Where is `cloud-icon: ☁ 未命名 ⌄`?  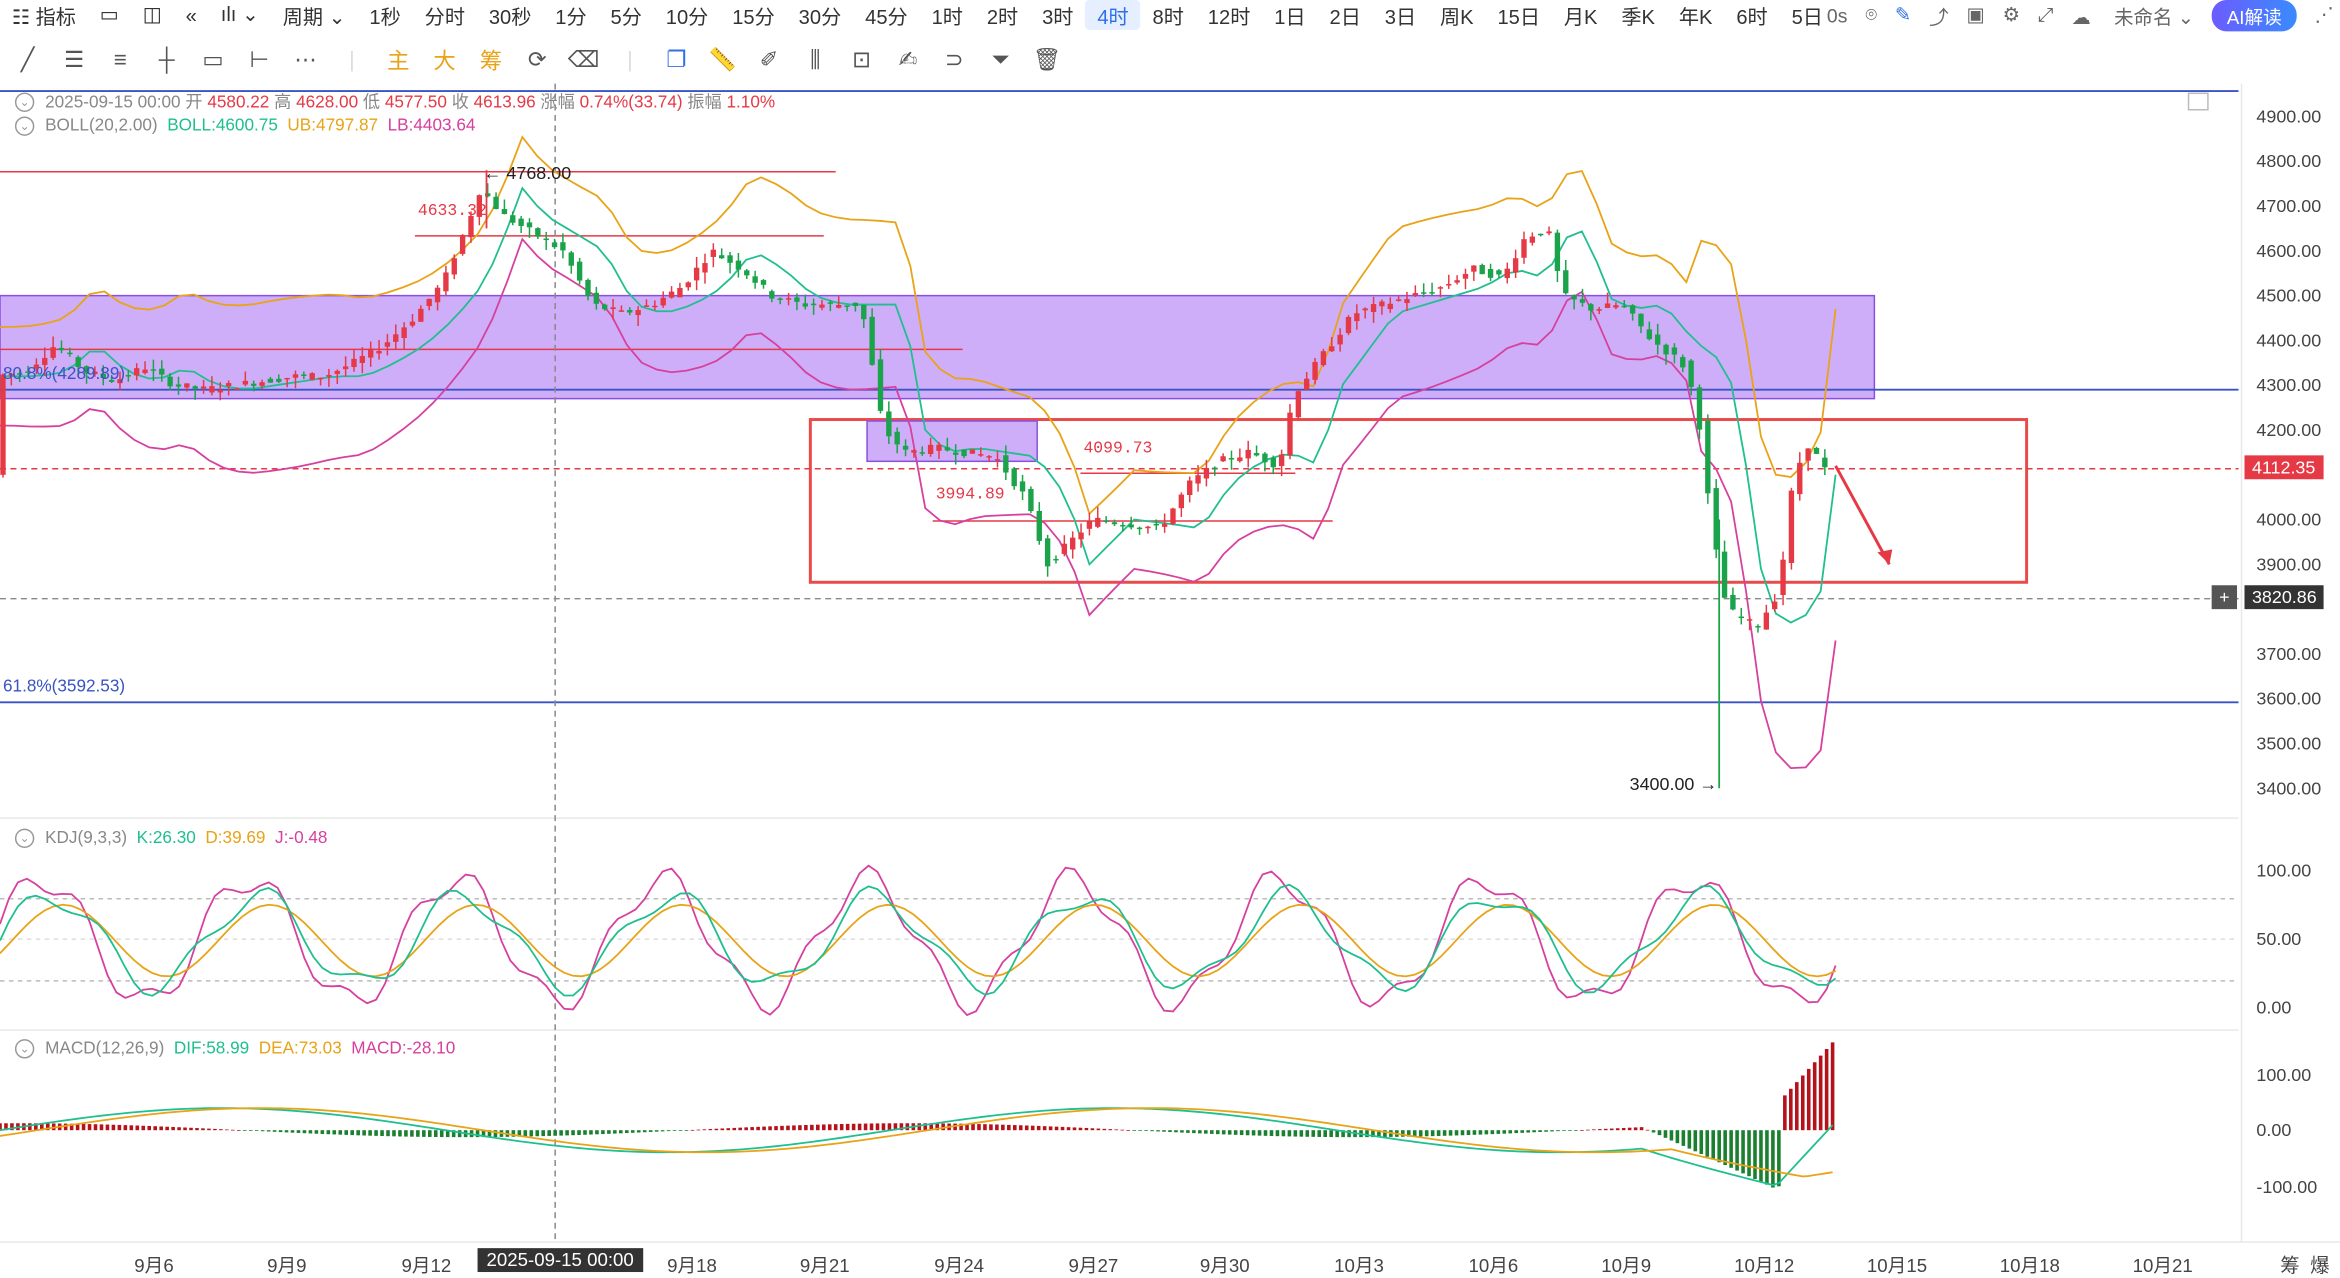
cloud-icon: ☁ 未命名 ⌄ is located at coordinates (2133, 16).